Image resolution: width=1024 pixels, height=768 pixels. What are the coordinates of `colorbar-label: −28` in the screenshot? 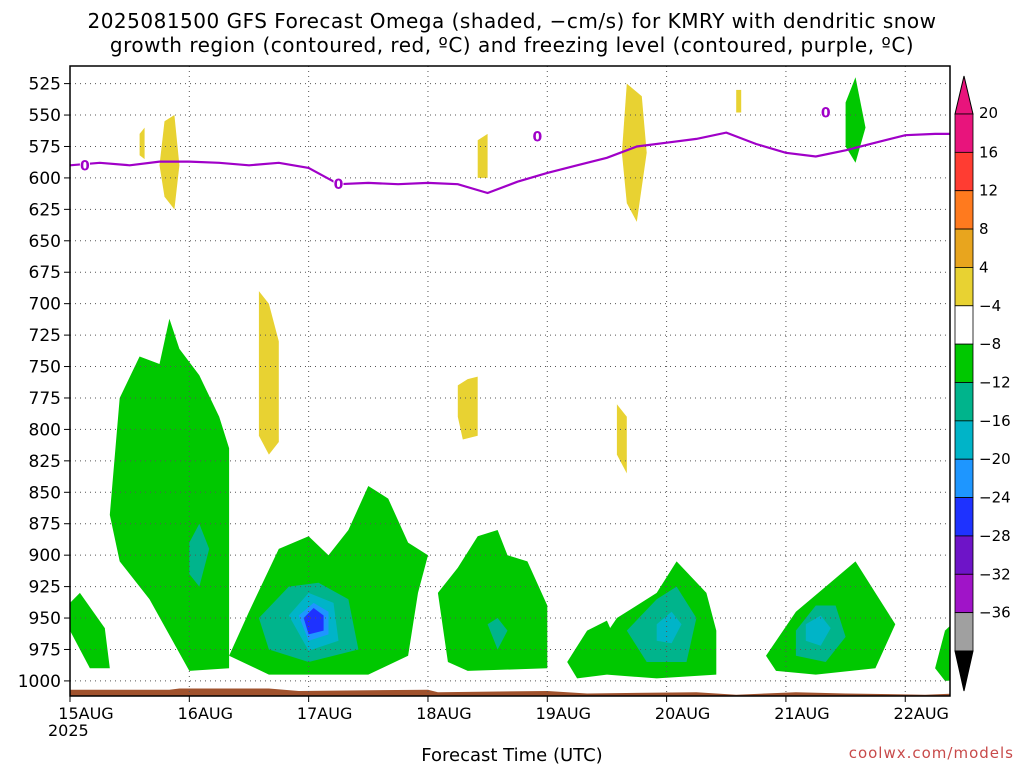 It's located at (995, 536).